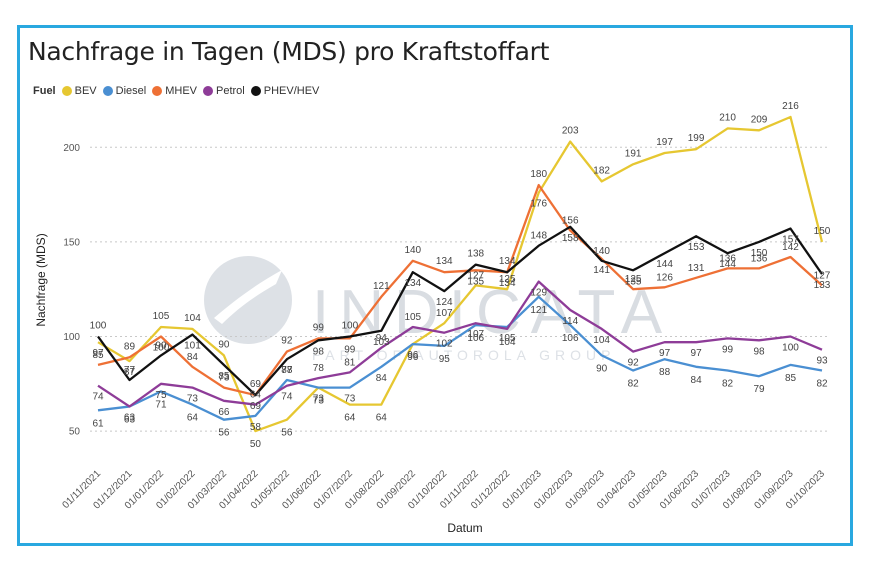 Image resolution: width=872 pixels, height=580 pixels. I want to click on y-axis: 50 100 150 200, so click(71, 290).